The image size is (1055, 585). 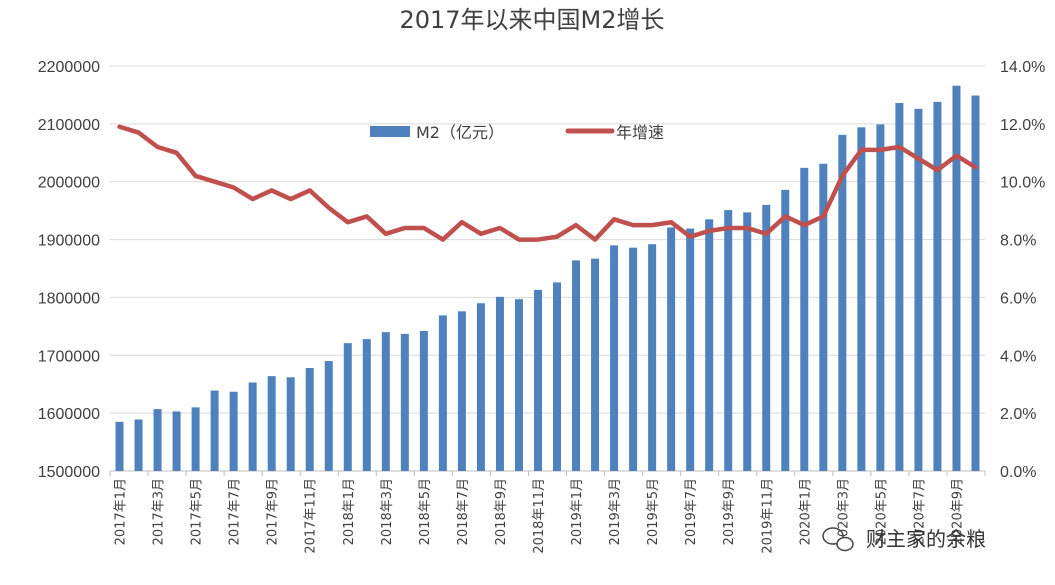 What do you see at coordinates (69, 472) in the screenshot?
I see `left-axis-tick: 1500000` at bounding box center [69, 472].